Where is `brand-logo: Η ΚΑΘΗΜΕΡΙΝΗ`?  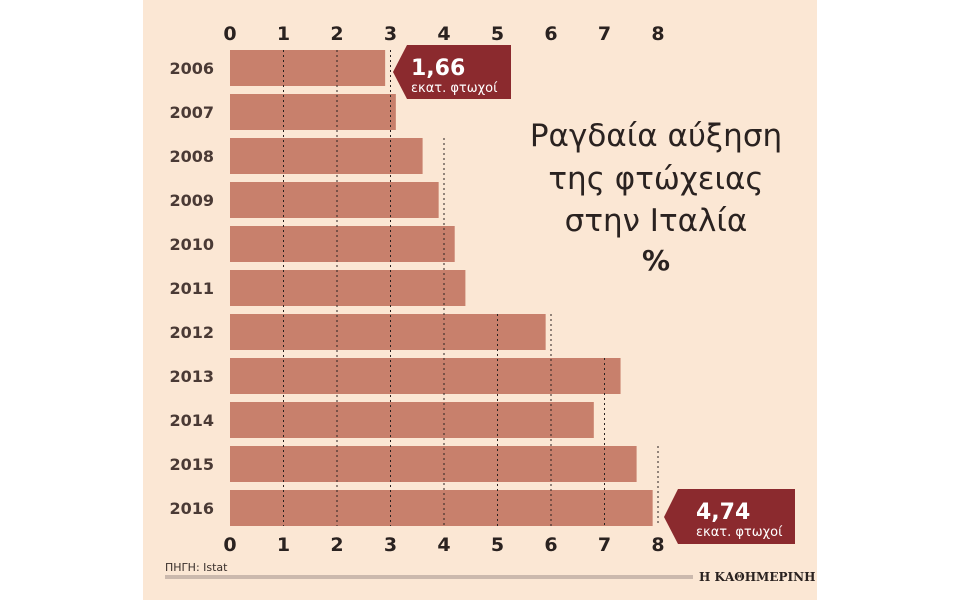
brand-logo: Η ΚΑΘΗΜΕΡΙΝΗ is located at coordinates (757, 577).